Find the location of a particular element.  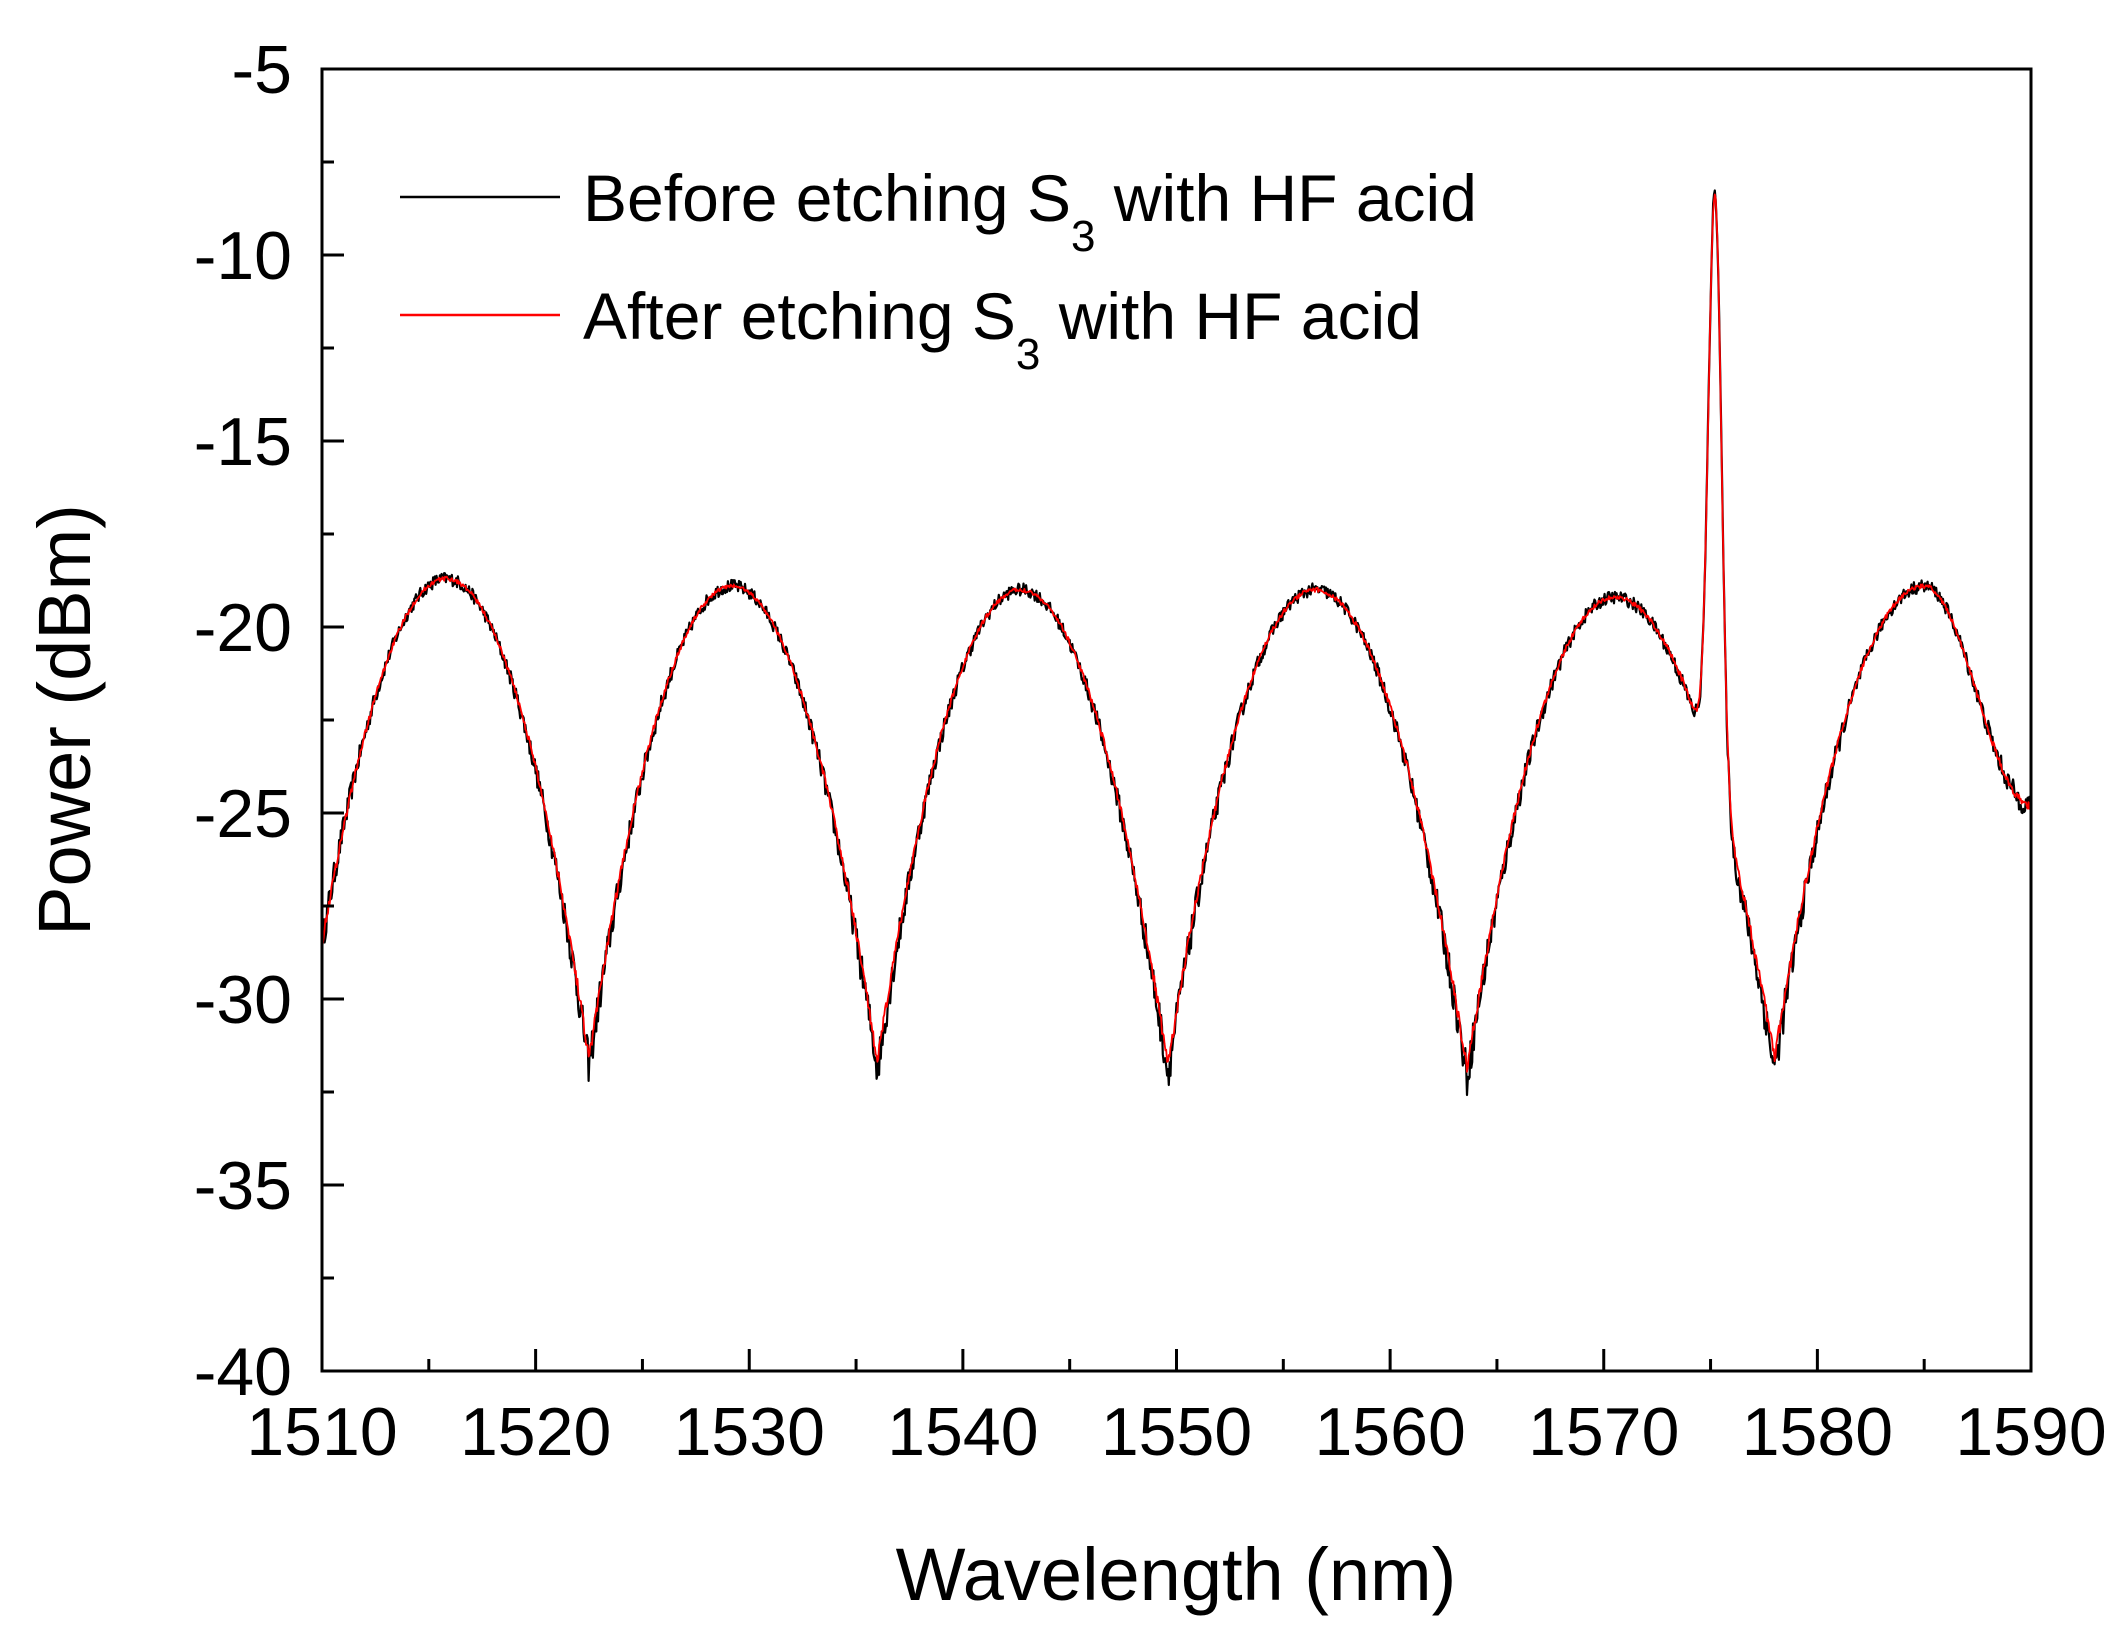

legend-label-0: Before etching S3 with HF acid is located at coordinates (1030, 211).